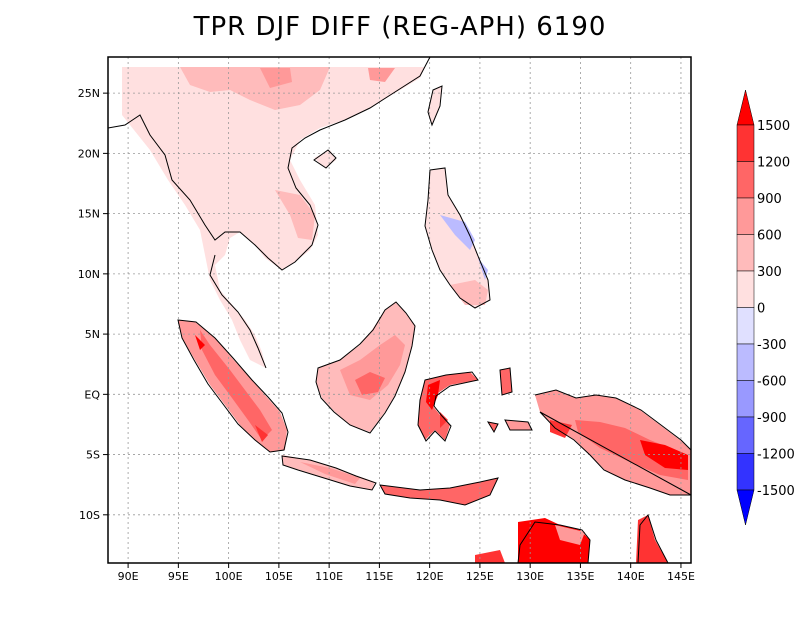 This screenshot has height=618, width=800. I want to click on lon-tick-label: 125E, so click(480, 576).